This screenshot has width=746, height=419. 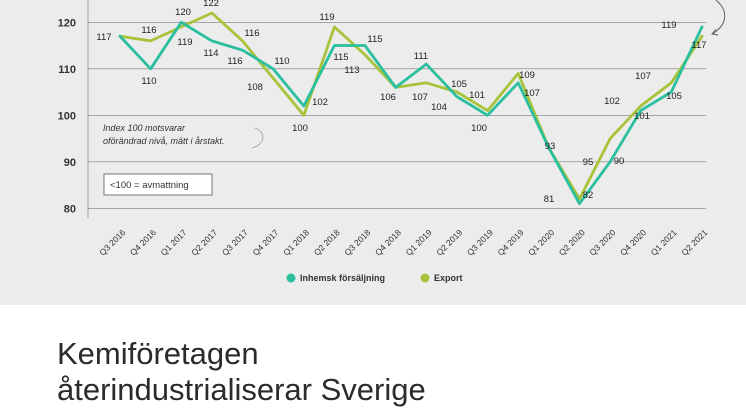 I want to click on x-tick-label: Q3 2020, so click(x=602, y=242).